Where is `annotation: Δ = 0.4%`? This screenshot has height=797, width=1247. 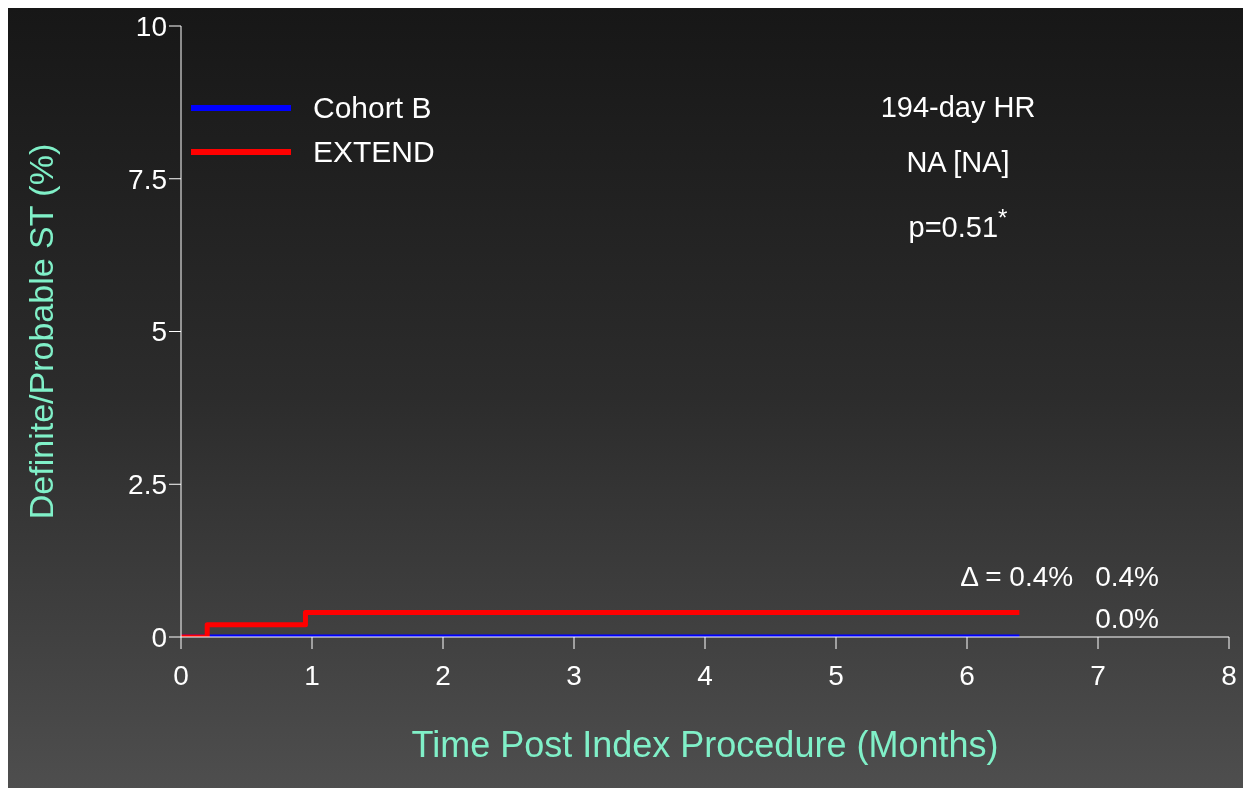 annotation: Δ = 0.4% is located at coordinates (1017, 577).